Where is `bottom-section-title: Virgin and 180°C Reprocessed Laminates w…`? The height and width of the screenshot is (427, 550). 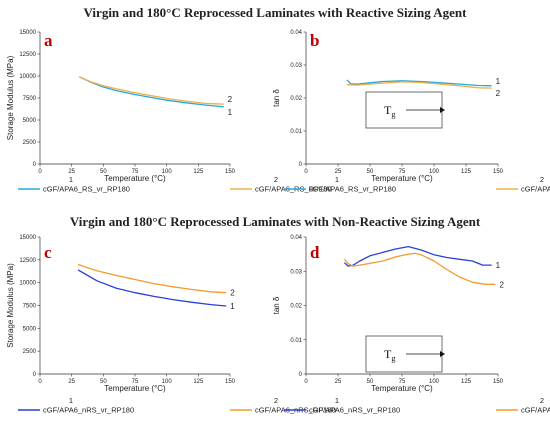
bottom-section-title: Virgin and 180°C Reprocessed Laminates w… is located at coordinates (275, 221).